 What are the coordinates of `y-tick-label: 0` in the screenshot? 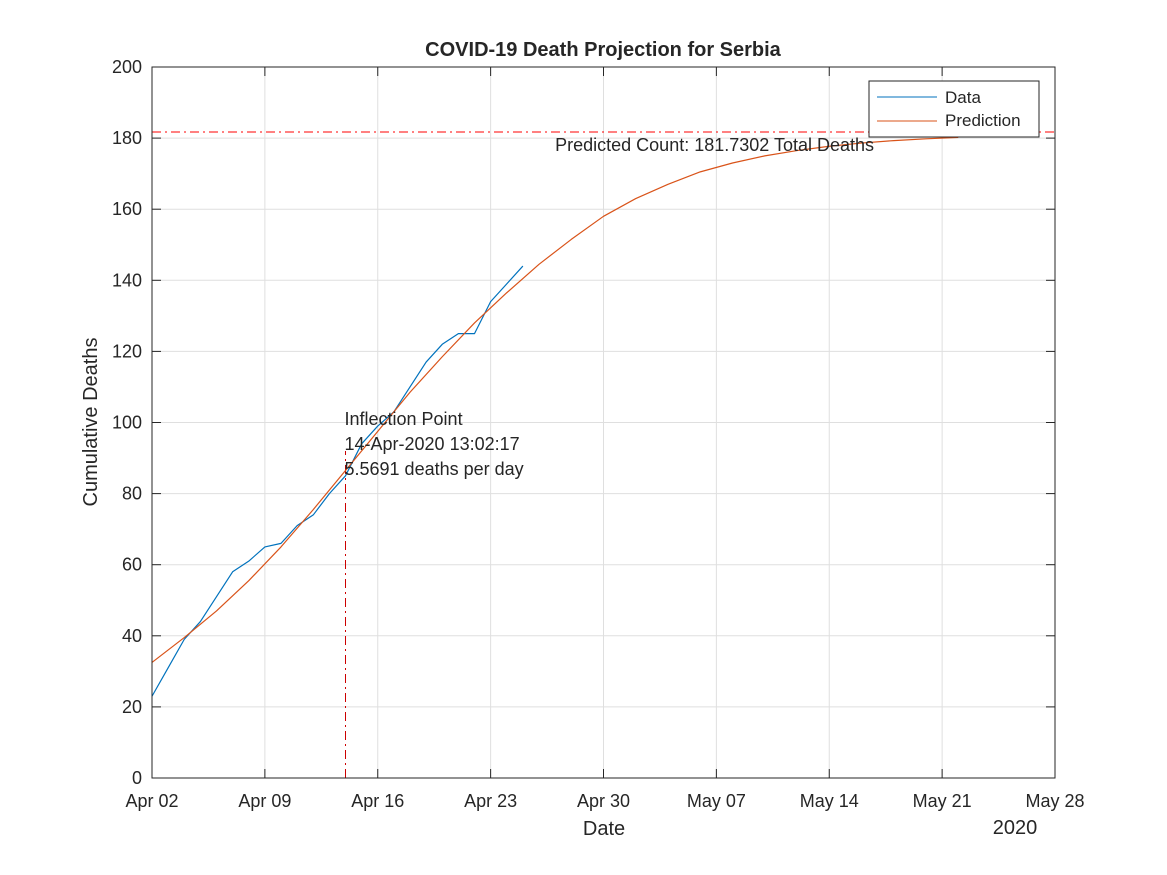 It's located at (137, 778).